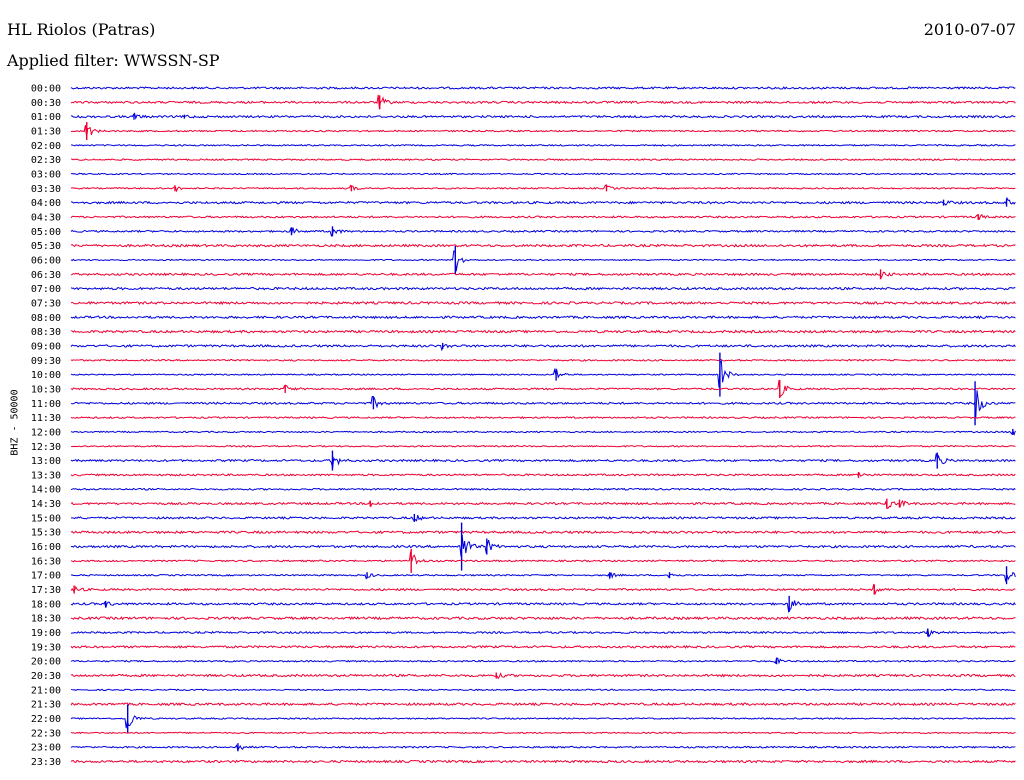 Image resolution: width=1024 pixels, height=780 pixels. I want to click on time-tick-label: 18:30, so click(46, 619).